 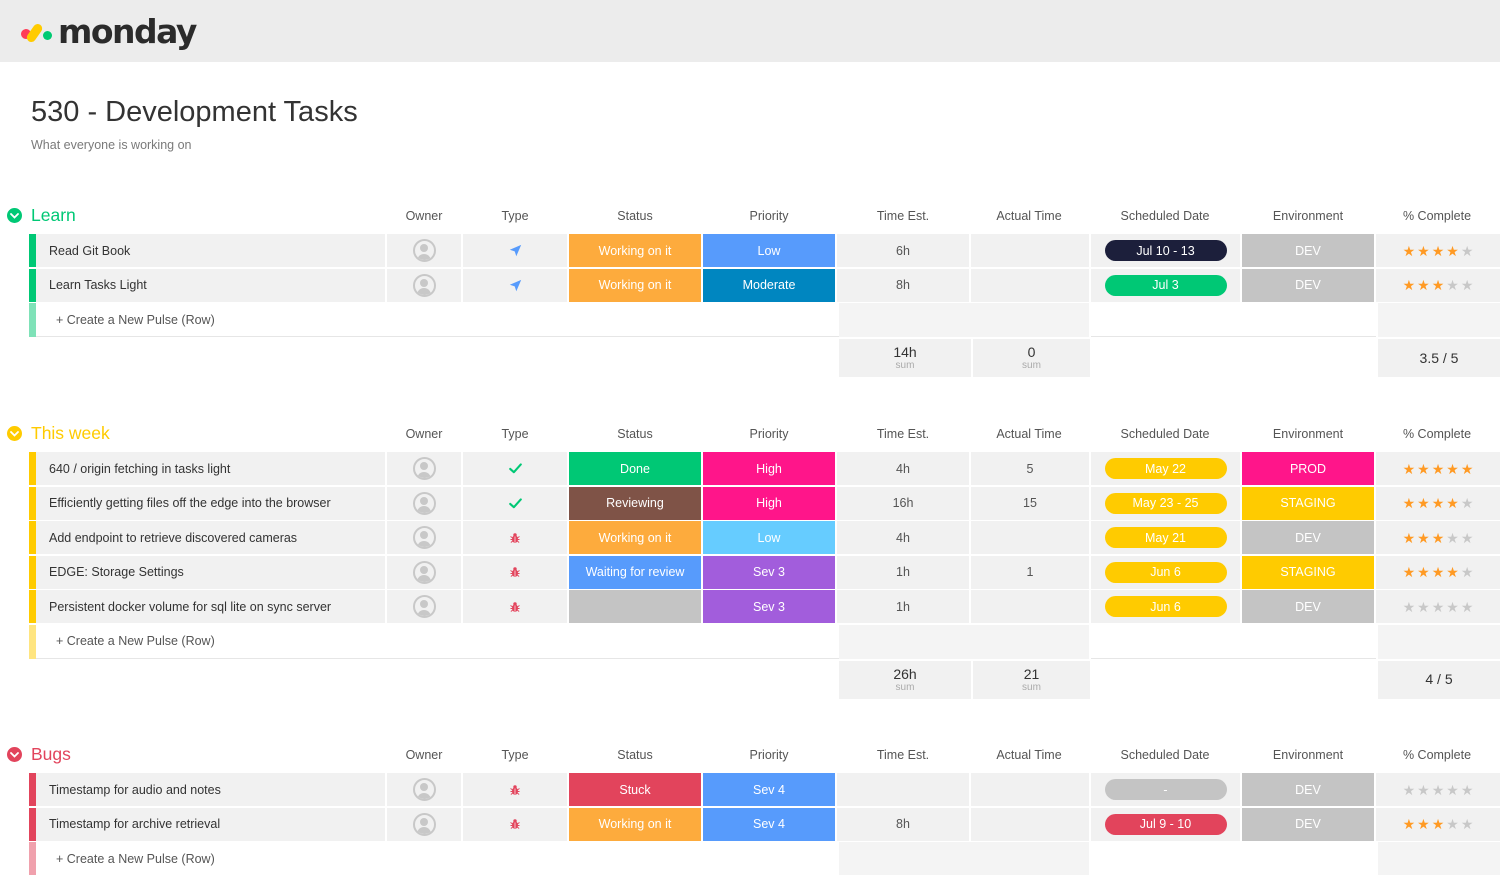 What do you see at coordinates (53, 215) in the screenshot?
I see `group-title: Learn` at bounding box center [53, 215].